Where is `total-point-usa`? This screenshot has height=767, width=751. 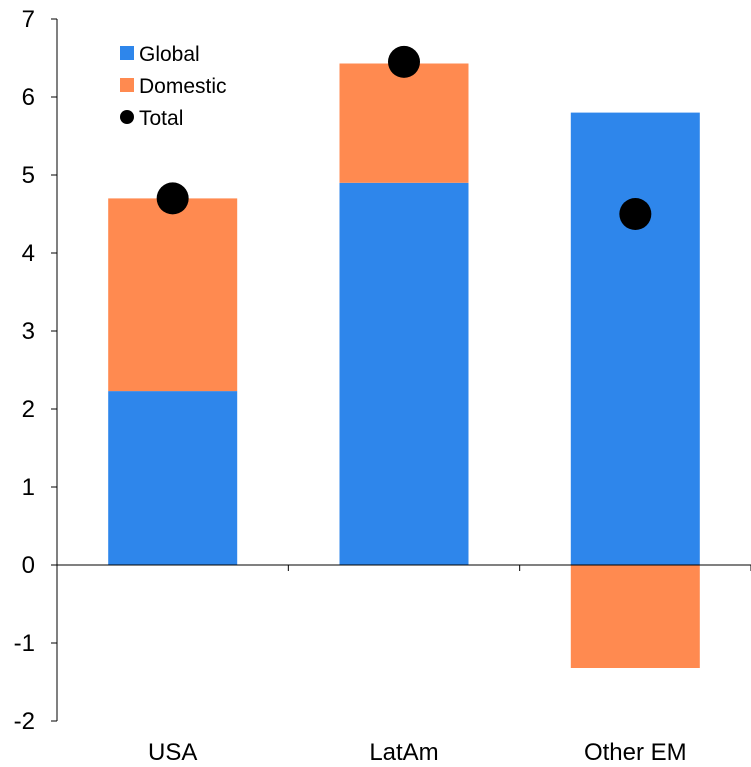 total-point-usa is located at coordinates (172, 198).